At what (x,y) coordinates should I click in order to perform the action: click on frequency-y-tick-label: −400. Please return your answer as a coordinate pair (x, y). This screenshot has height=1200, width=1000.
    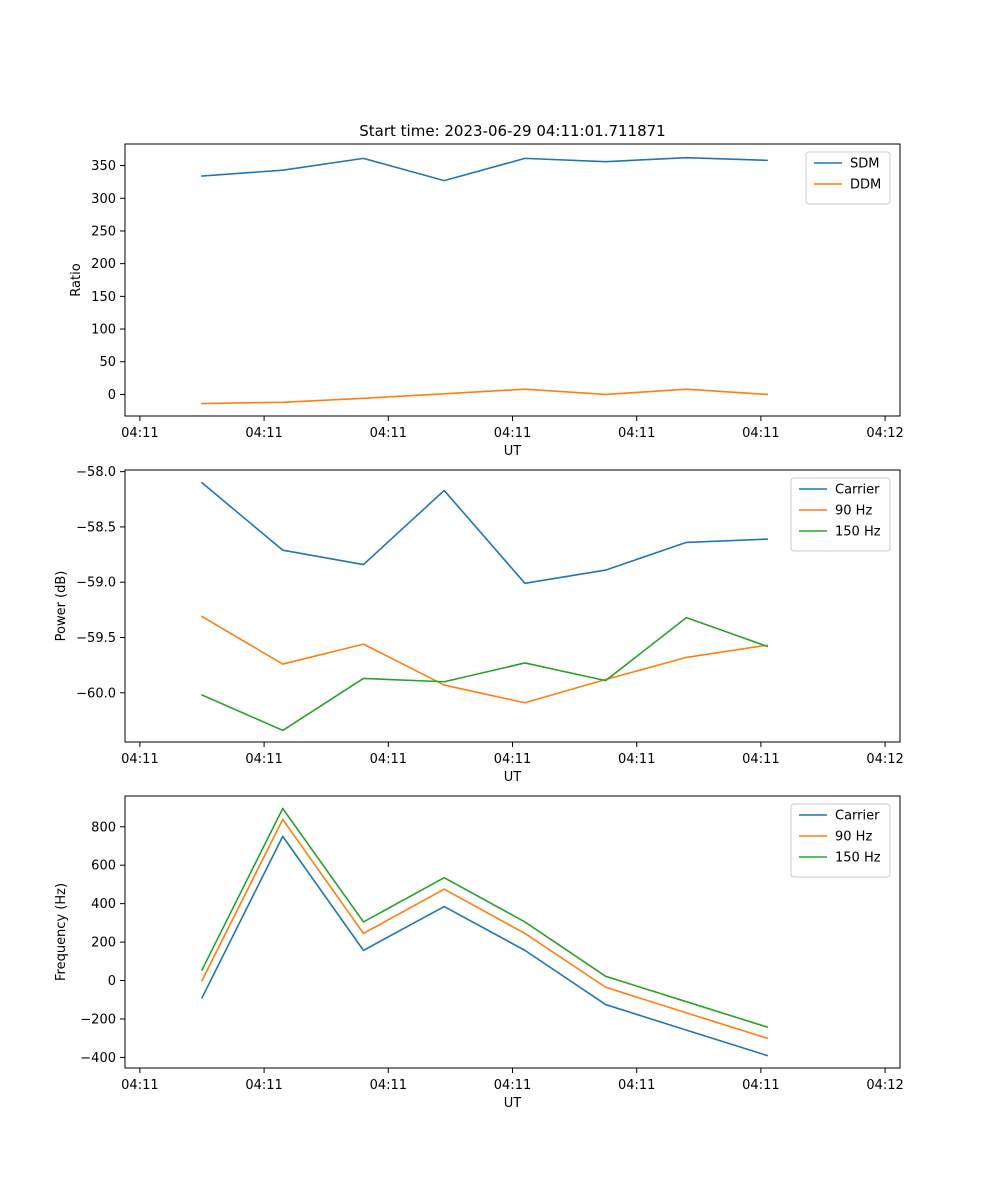
    Looking at the image, I should click on (98, 1058).